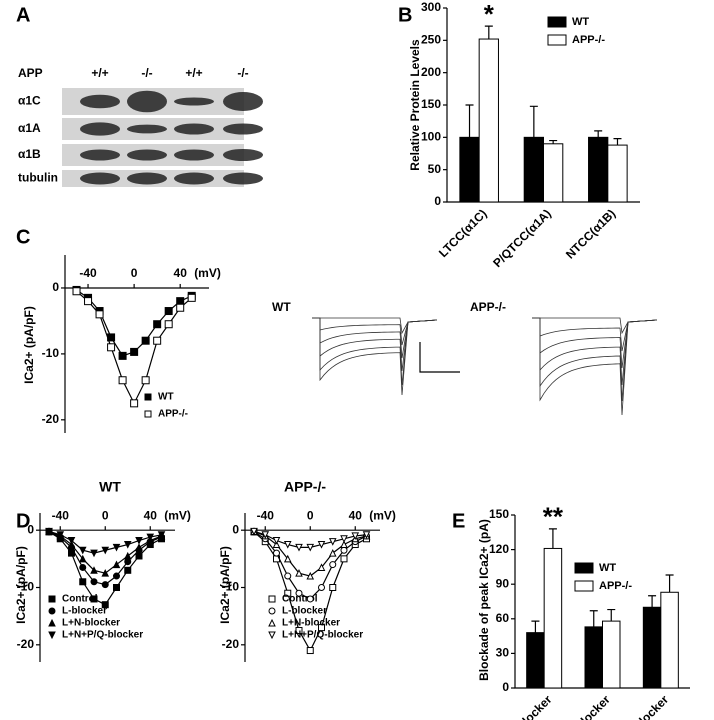 The height and width of the screenshot is (720, 714). What do you see at coordinates (193, 73) in the screenshot?
I see `lane-label: +/+` at bounding box center [193, 73].